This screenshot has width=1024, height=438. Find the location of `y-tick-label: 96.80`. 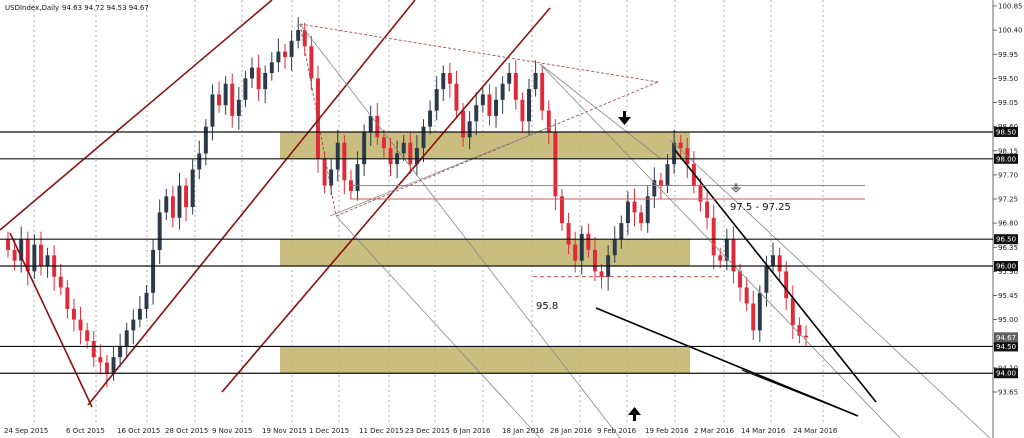

y-tick-label: 96.80 is located at coordinates (1008, 224).